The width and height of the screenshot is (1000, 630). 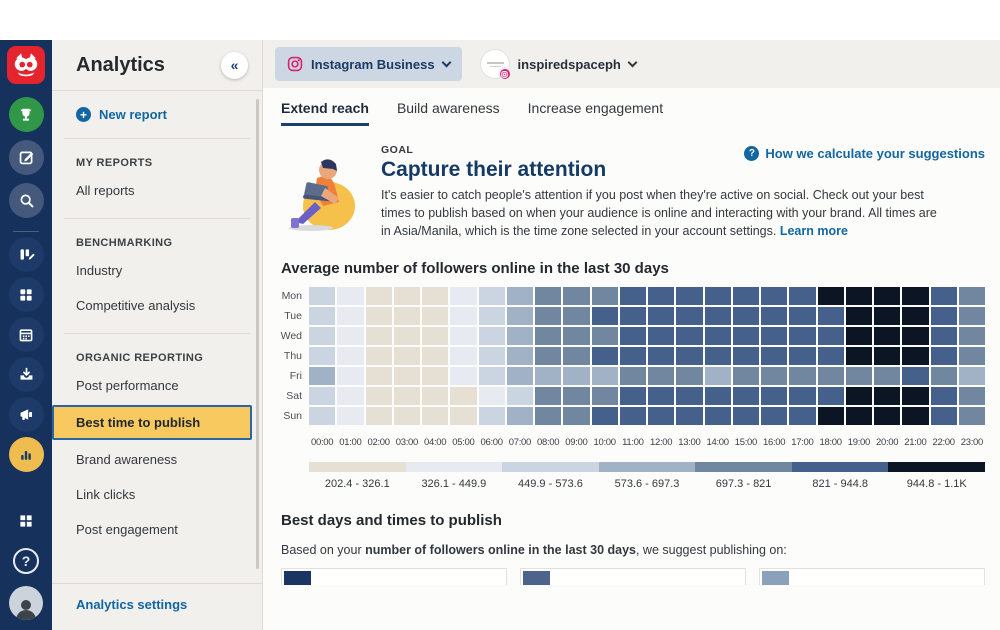 What do you see at coordinates (26, 454) in the screenshot?
I see `analytics-bars-icon` at bounding box center [26, 454].